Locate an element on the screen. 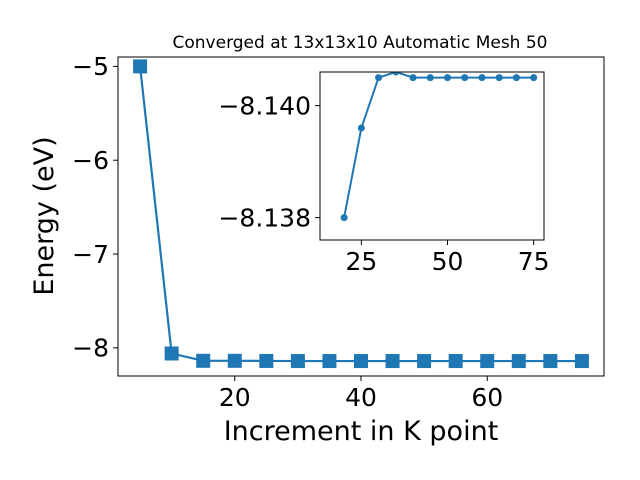 The image size is (640, 480). inset-series is located at coordinates (439, 147).